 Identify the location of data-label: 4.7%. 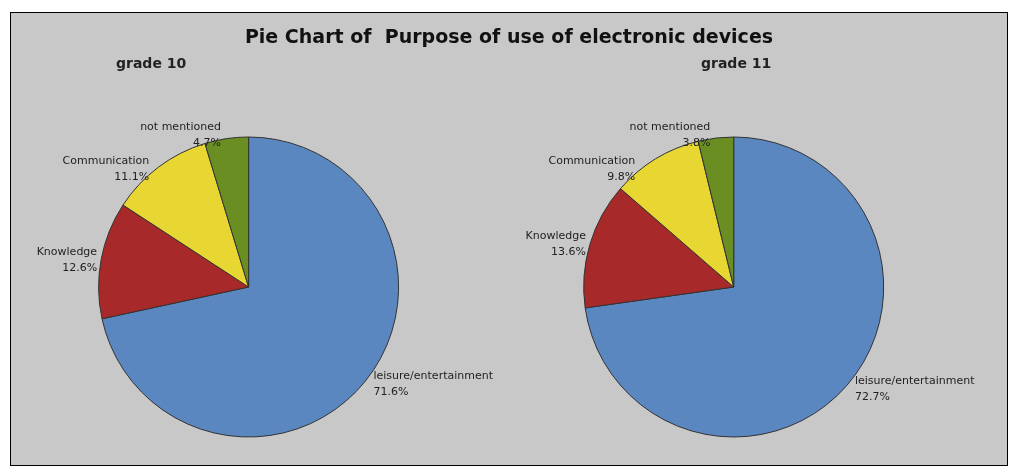
(206, 143).